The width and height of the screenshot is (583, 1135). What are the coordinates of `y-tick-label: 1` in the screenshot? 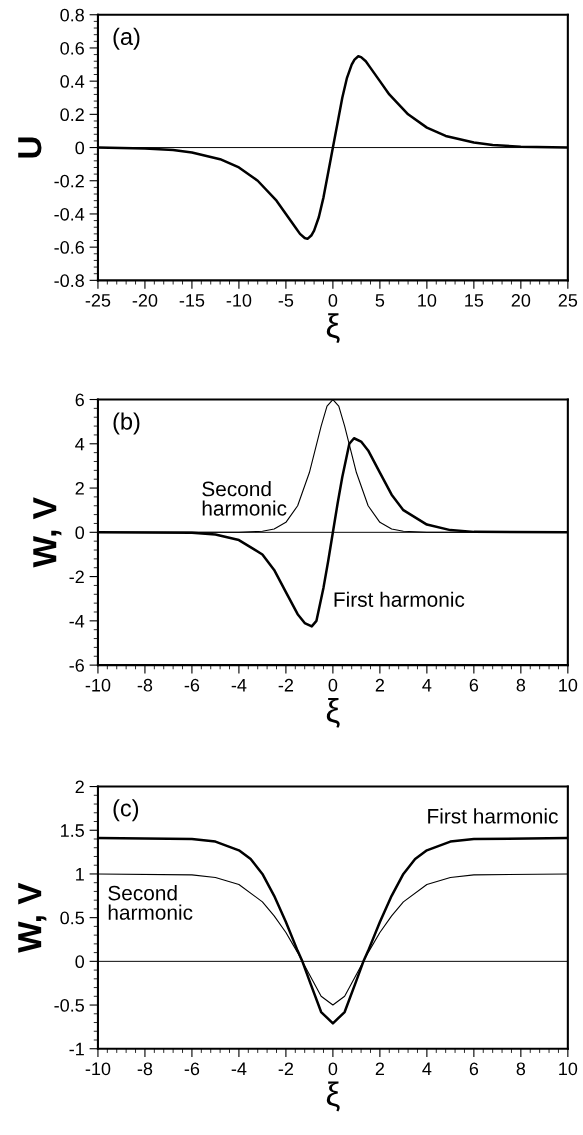 It's located at (80, 874).